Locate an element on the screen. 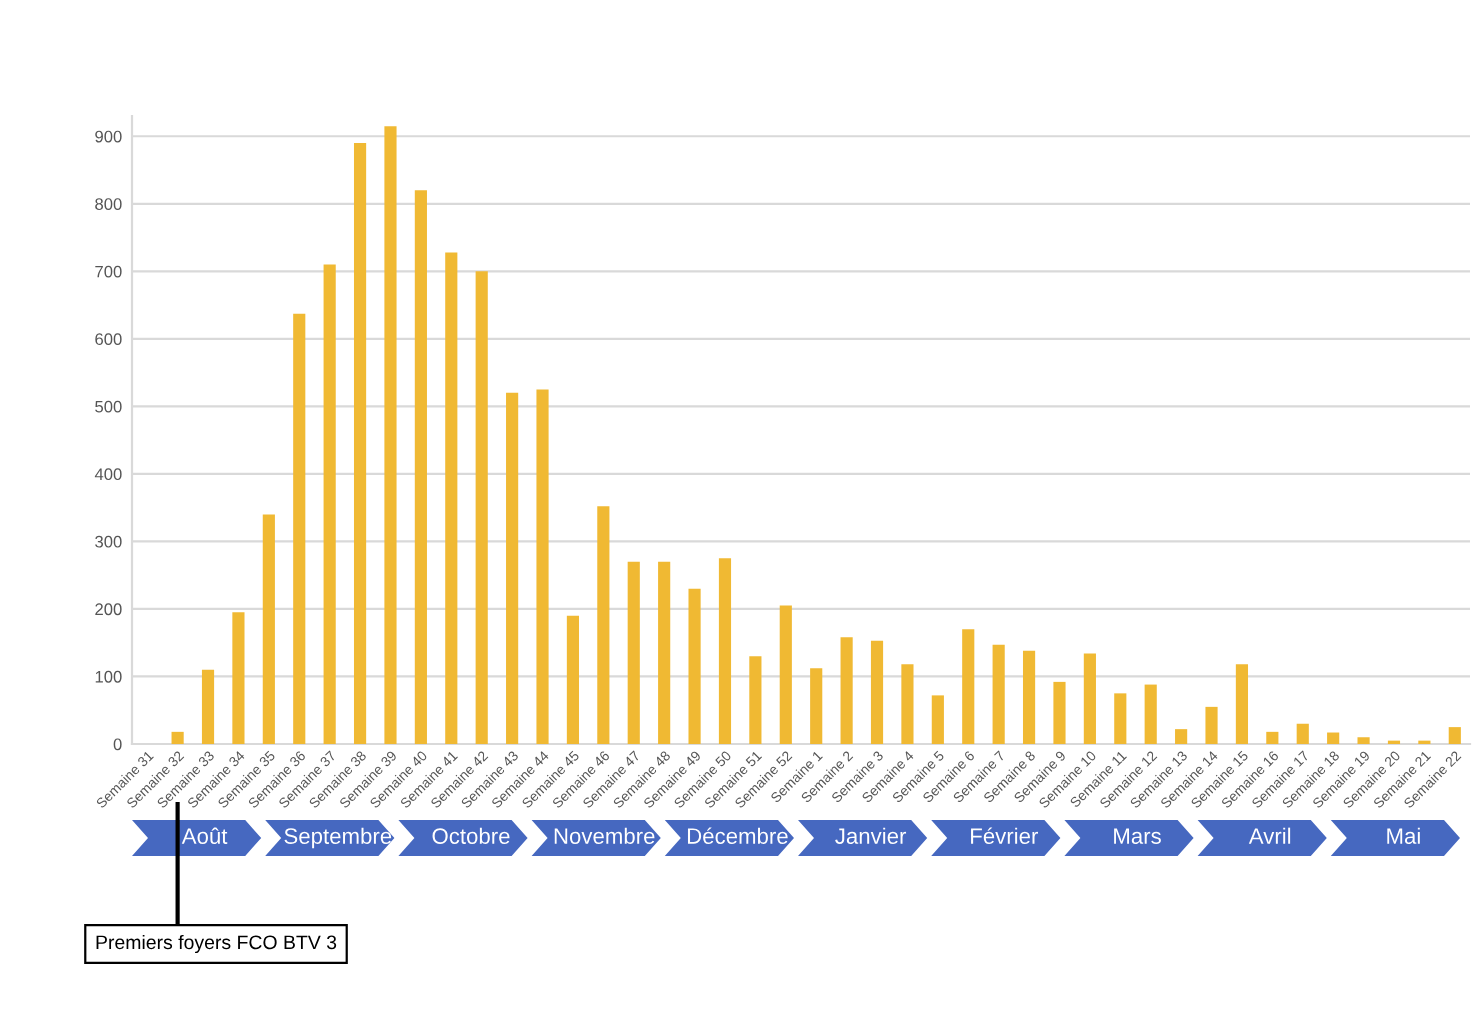  text: Premiers foyers FCO BTV 3 is located at coordinates (216, 944).